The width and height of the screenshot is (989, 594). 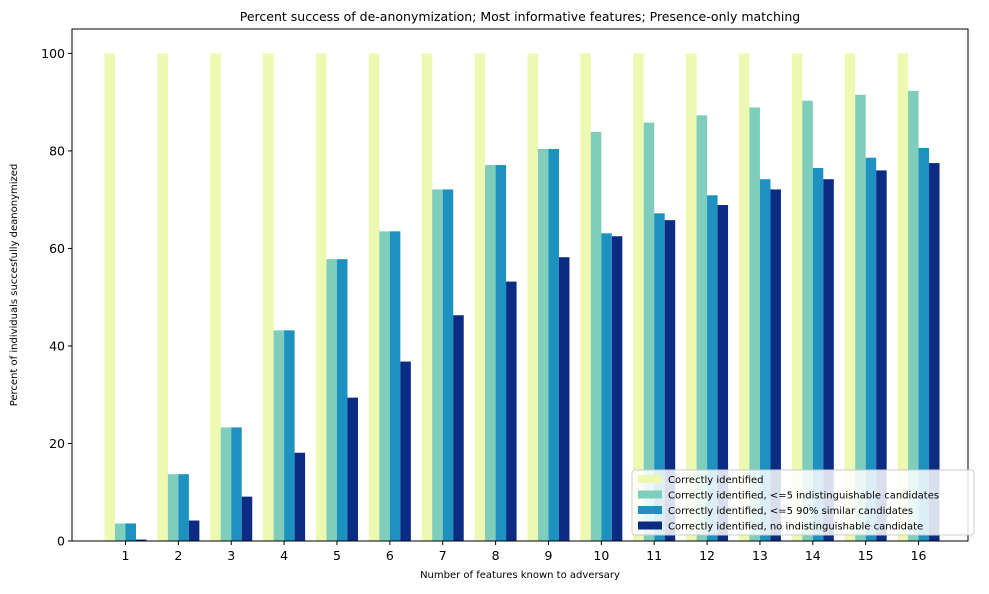 I want to click on x-tick-label: 10, so click(x=601, y=555).